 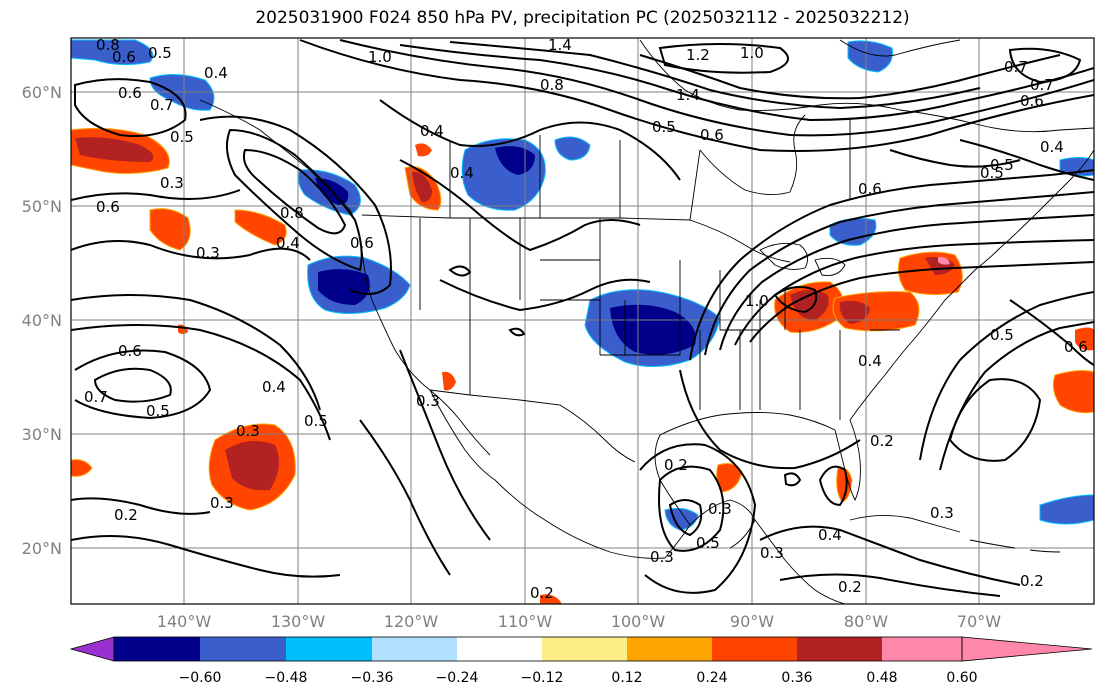 I want to click on contour-atlantic-east, so click(x=1051, y=332).